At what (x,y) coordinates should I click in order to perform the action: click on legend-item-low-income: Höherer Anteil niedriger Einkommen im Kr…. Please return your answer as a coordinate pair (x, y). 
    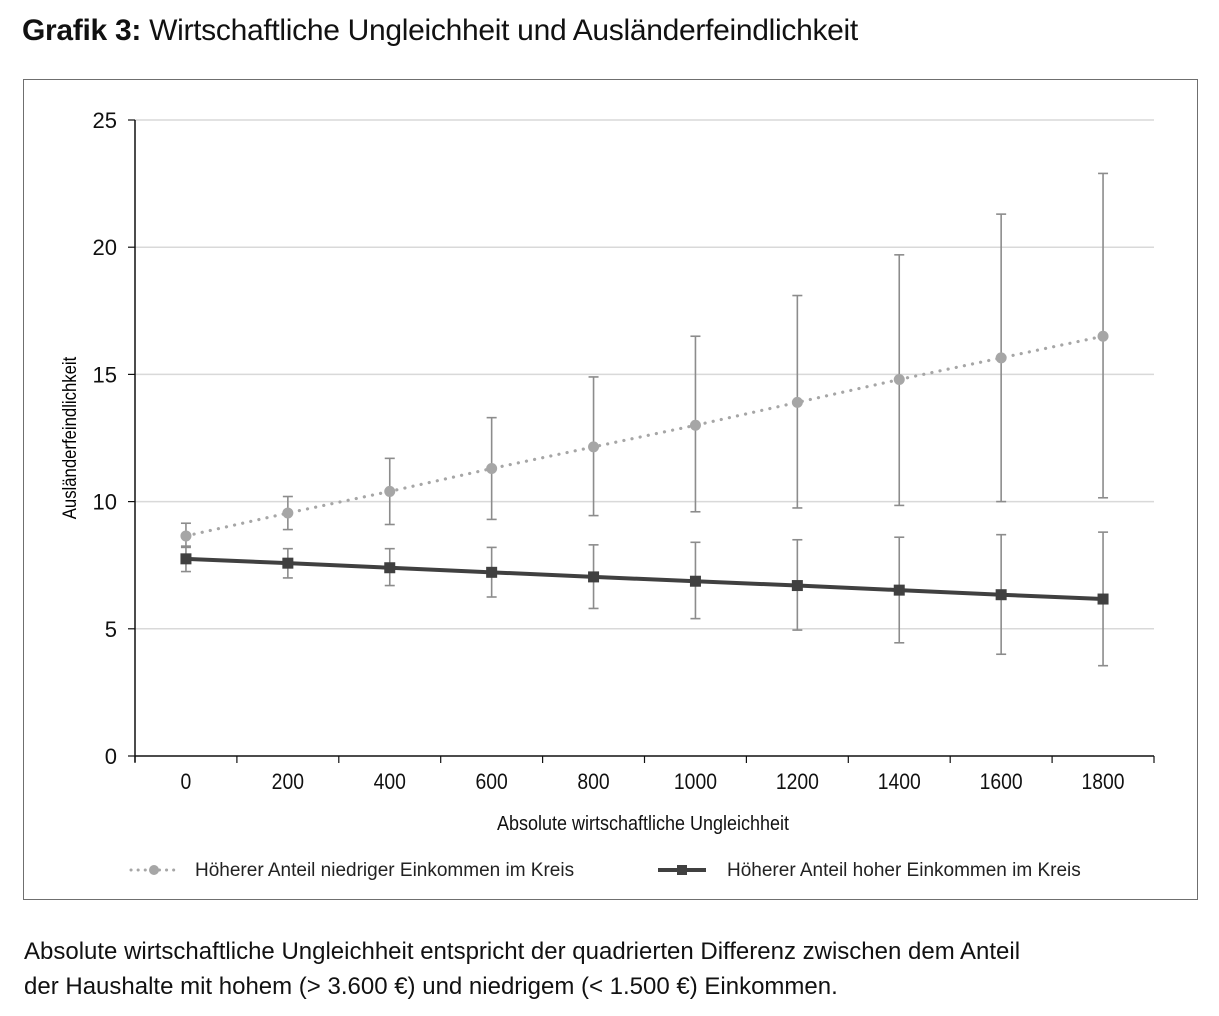
    Looking at the image, I should click on (351, 870).